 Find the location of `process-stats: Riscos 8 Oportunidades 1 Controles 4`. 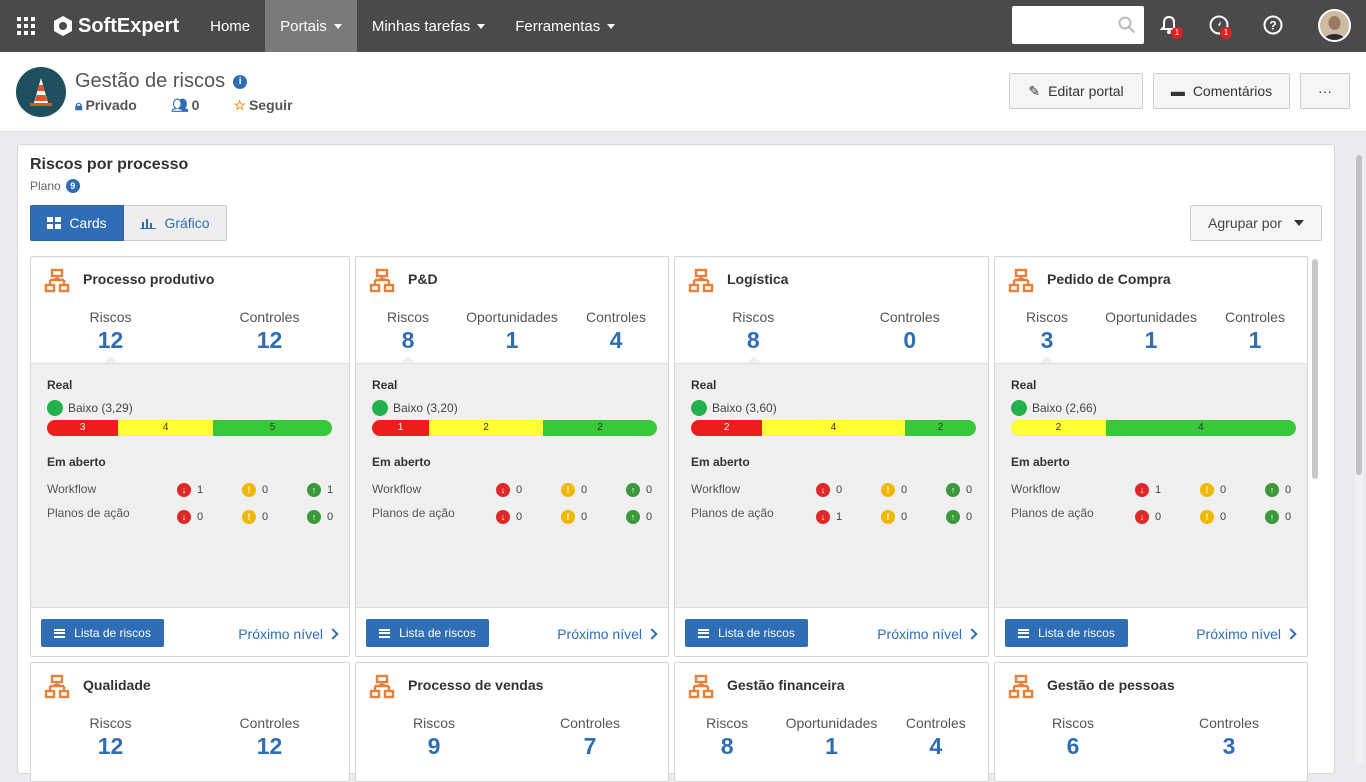

process-stats: Riscos 8 Oportunidades 1 Controles 4 is located at coordinates (831, 737).